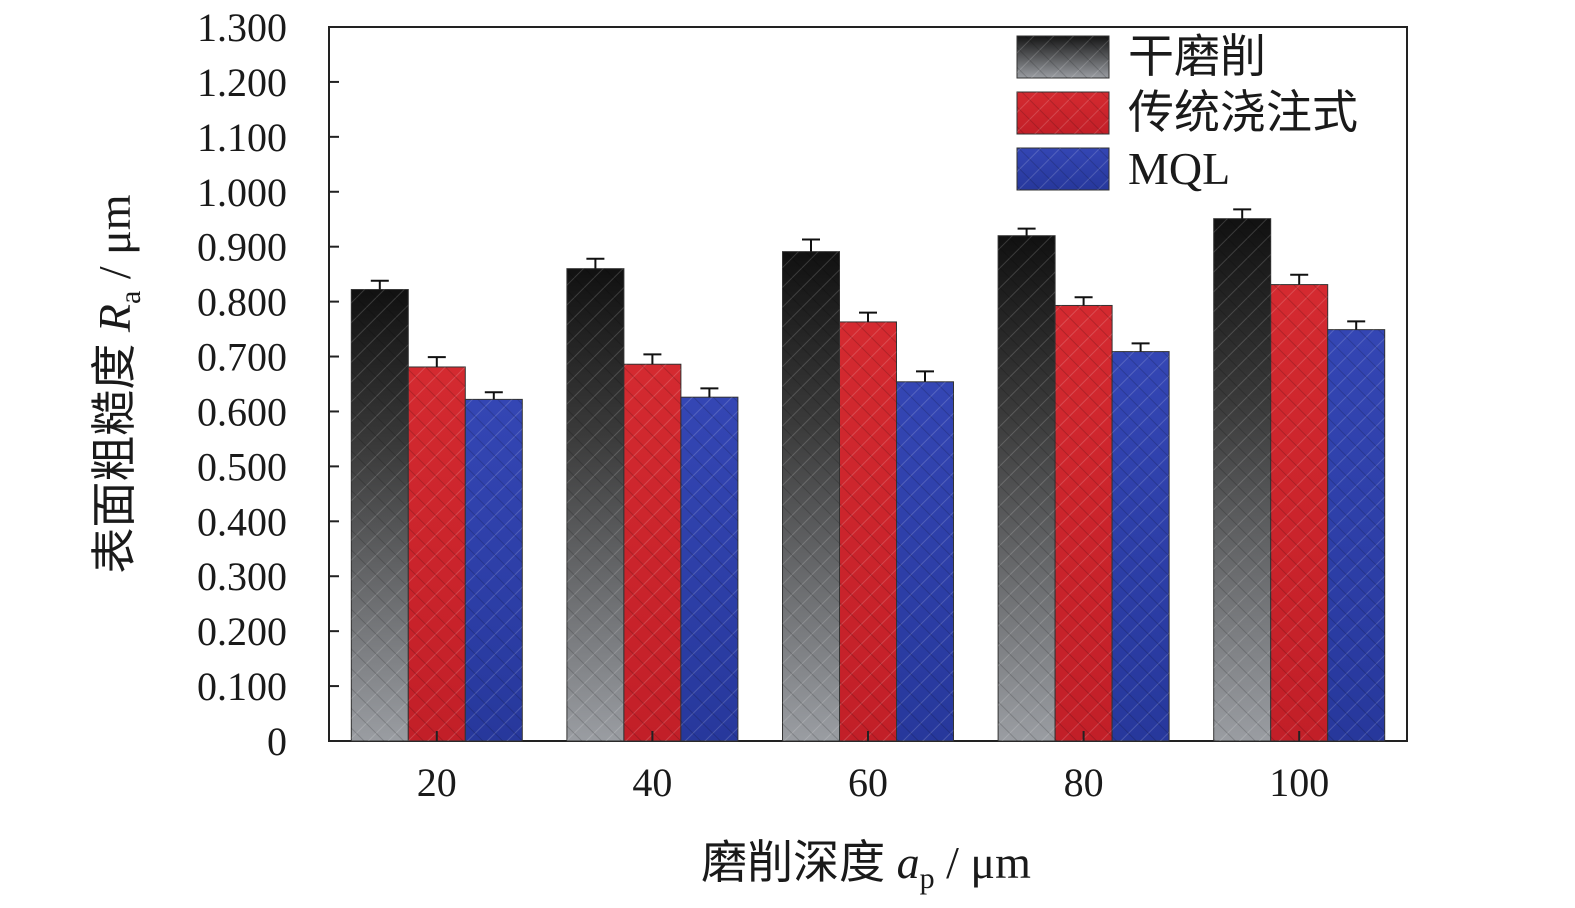  Describe the element at coordinates (242, 411) in the screenshot. I see `y-tick-label: 0.600` at that location.